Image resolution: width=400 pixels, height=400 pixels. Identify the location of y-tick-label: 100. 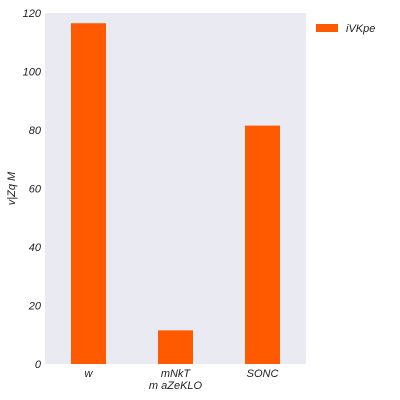
(32, 73).